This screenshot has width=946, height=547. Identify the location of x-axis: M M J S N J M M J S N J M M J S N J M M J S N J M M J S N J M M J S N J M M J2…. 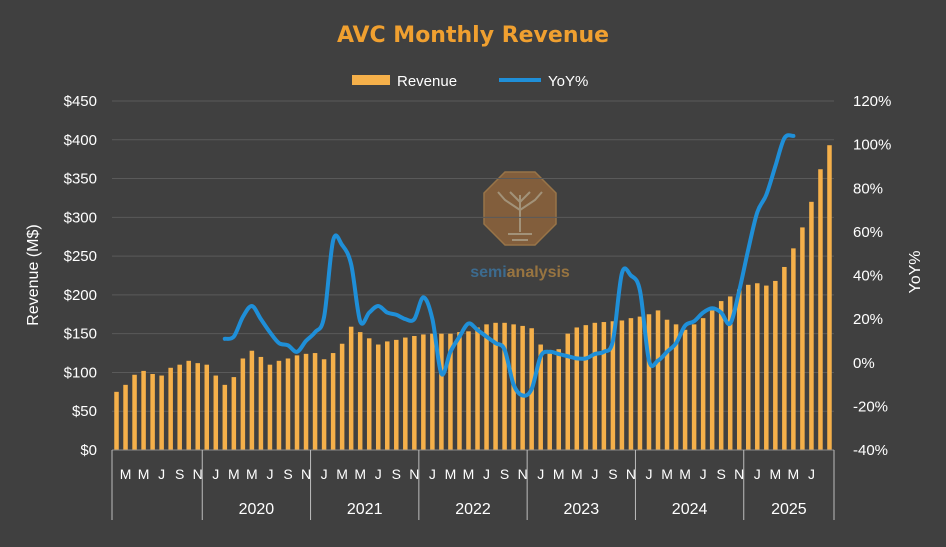
(473, 484).